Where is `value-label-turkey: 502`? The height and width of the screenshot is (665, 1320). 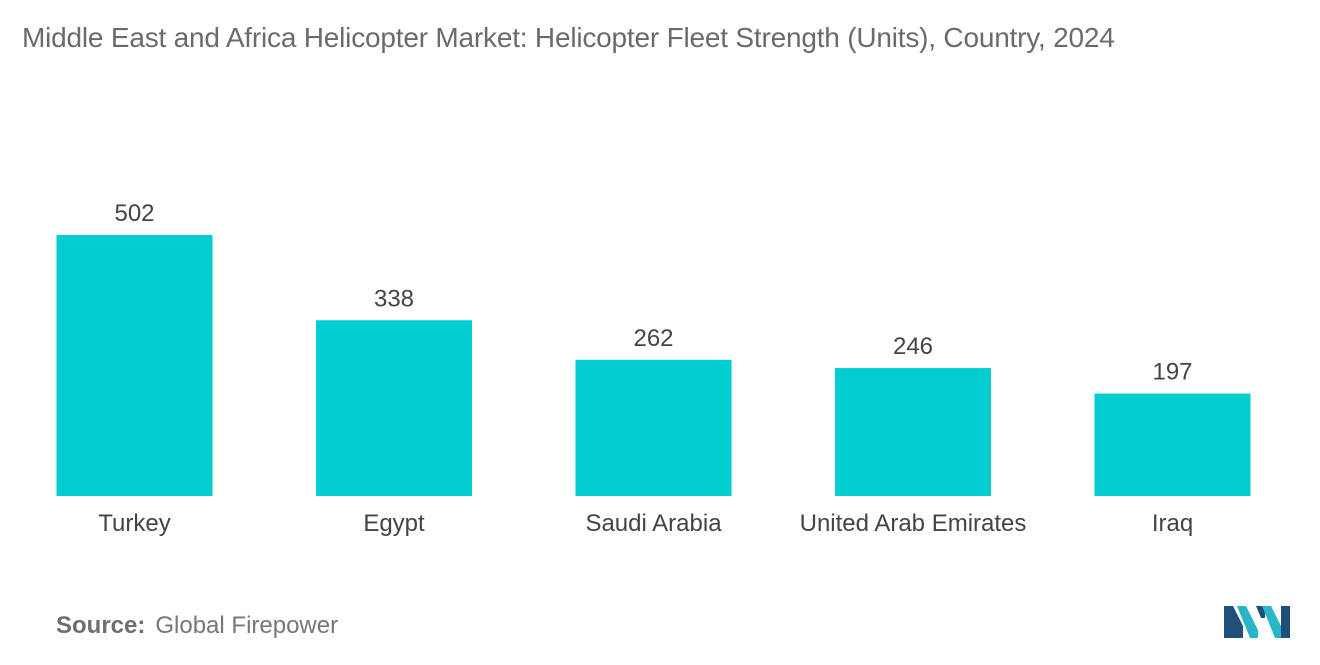 value-label-turkey: 502 is located at coordinates (134, 213).